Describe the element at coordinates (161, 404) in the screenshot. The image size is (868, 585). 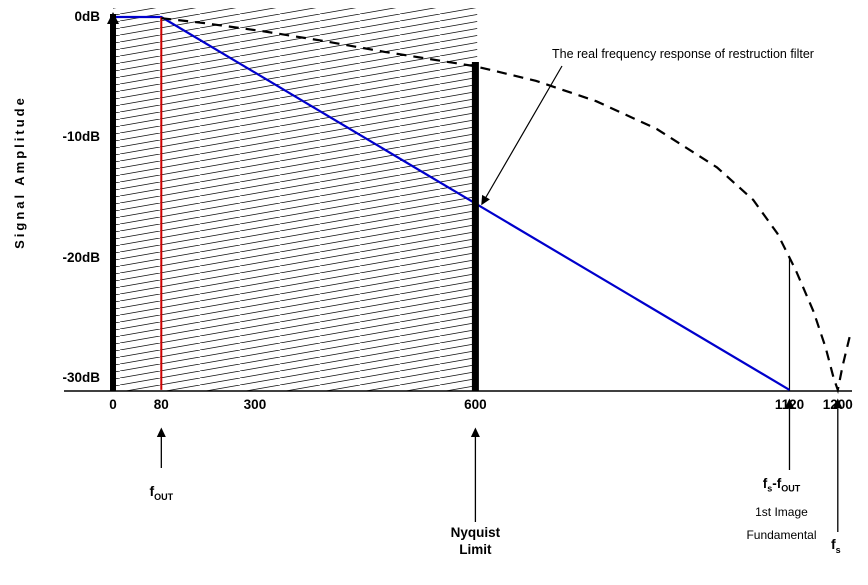
I see `x-tick-label: 80` at that location.